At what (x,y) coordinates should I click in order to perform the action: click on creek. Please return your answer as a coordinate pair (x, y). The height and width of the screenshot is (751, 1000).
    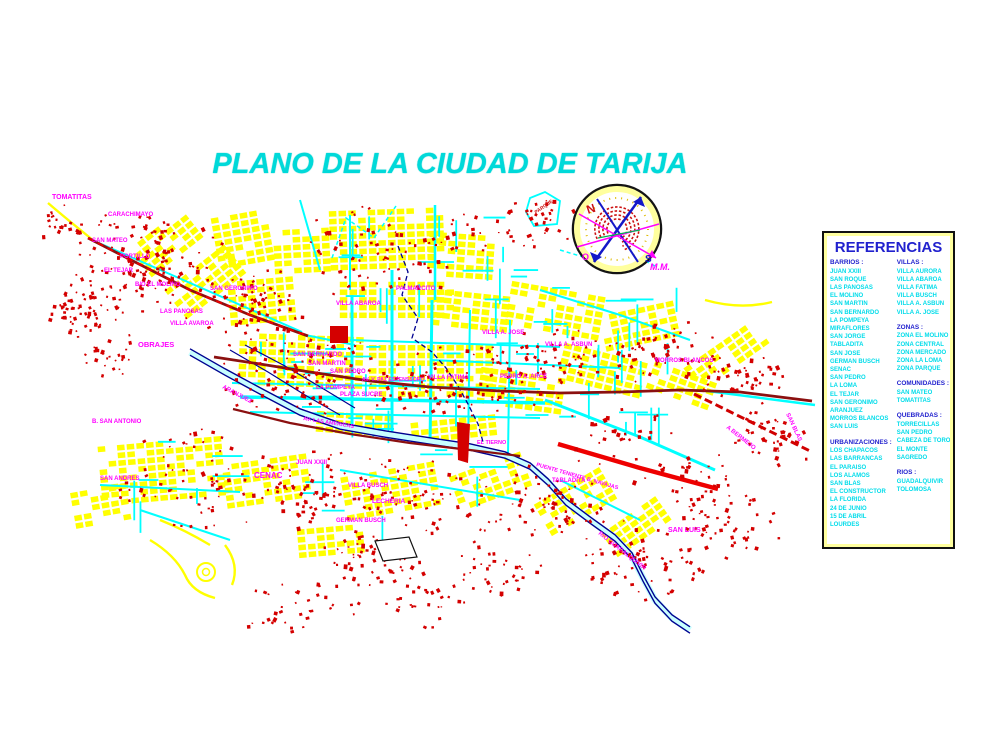
    Looking at the image, I should click on (440, 344).